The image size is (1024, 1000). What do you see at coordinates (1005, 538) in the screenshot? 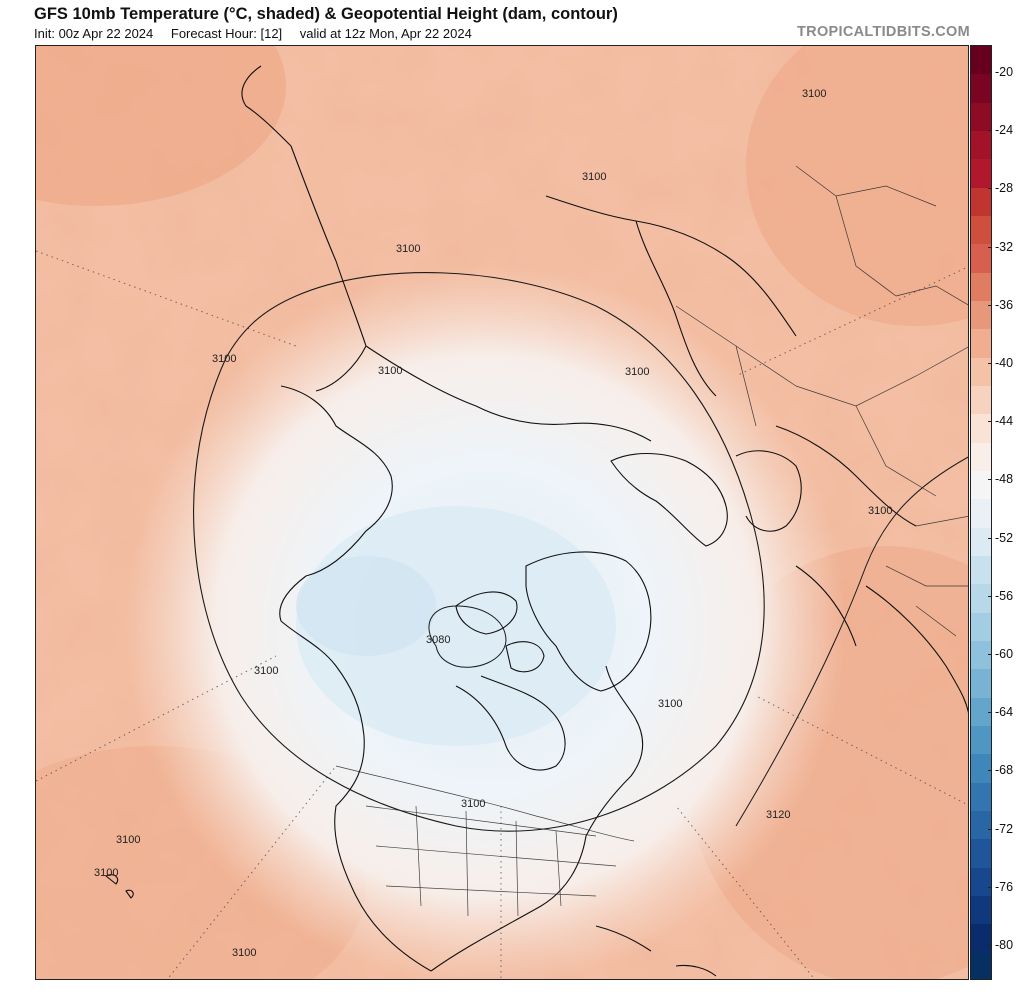
I see `colorbar-tick-label: -52` at bounding box center [1005, 538].